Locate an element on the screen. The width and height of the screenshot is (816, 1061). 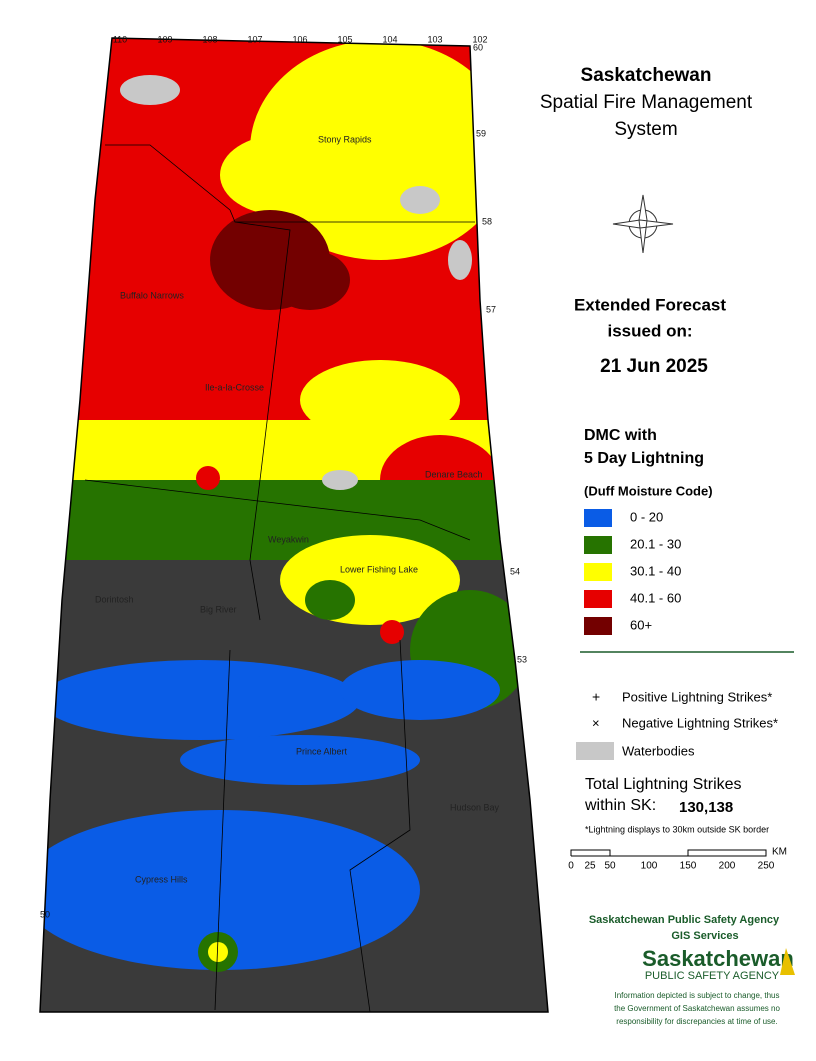
agency-name: Saskatchewan Public Safety Agency is located at coordinates (684, 920).